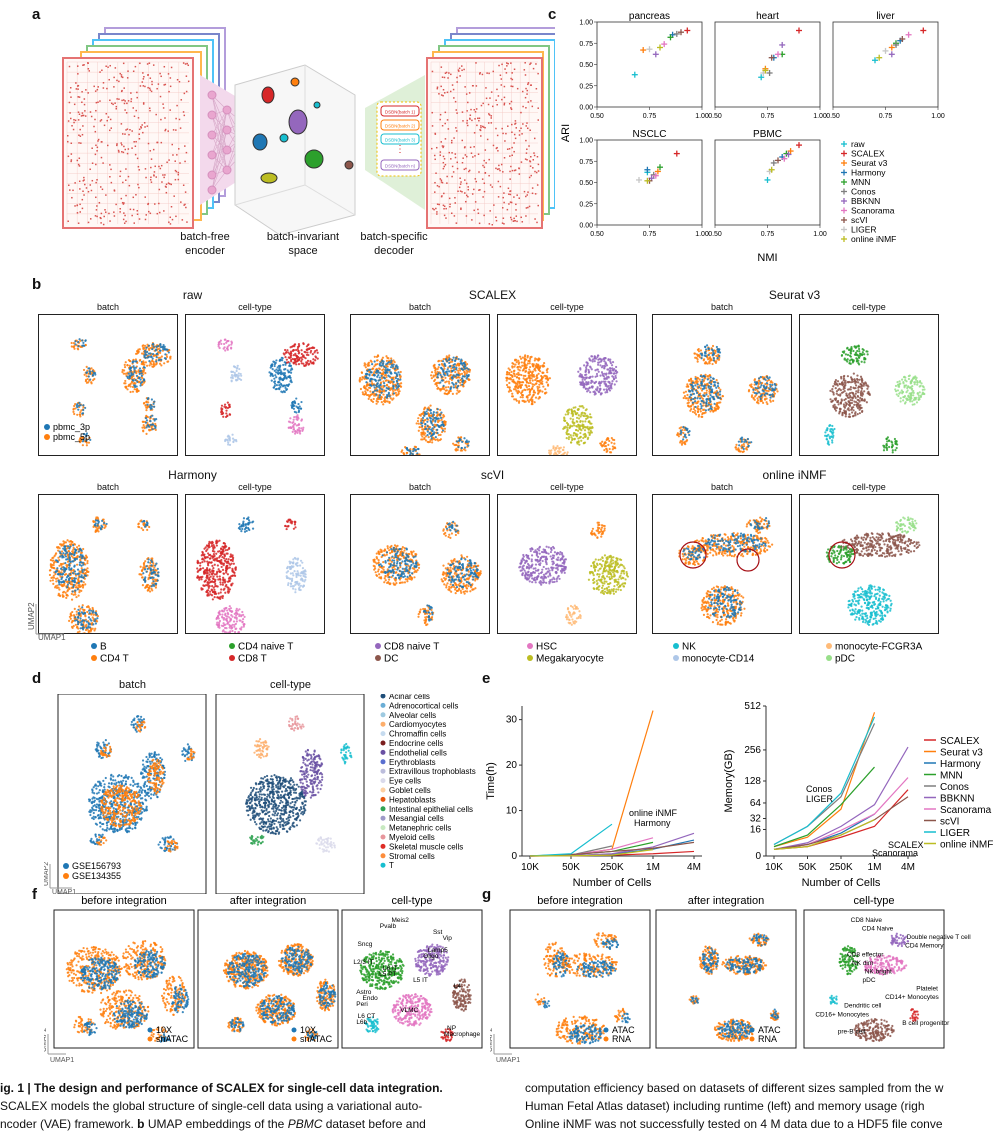  What do you see at coordinates (670, 37) in the screenshot?
I see `point-mnn` at bounding box center [670, 37].